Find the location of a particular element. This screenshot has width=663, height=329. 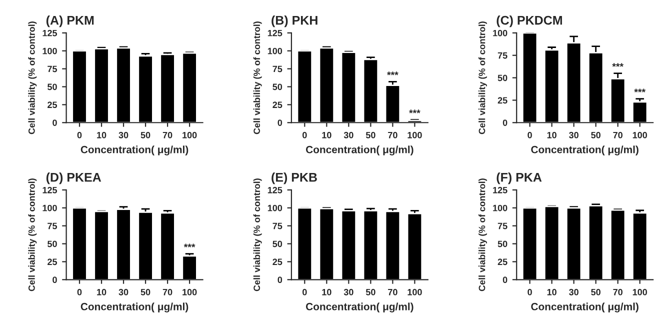

chart-title: (F) PKA is located at coordinates (519, 178).